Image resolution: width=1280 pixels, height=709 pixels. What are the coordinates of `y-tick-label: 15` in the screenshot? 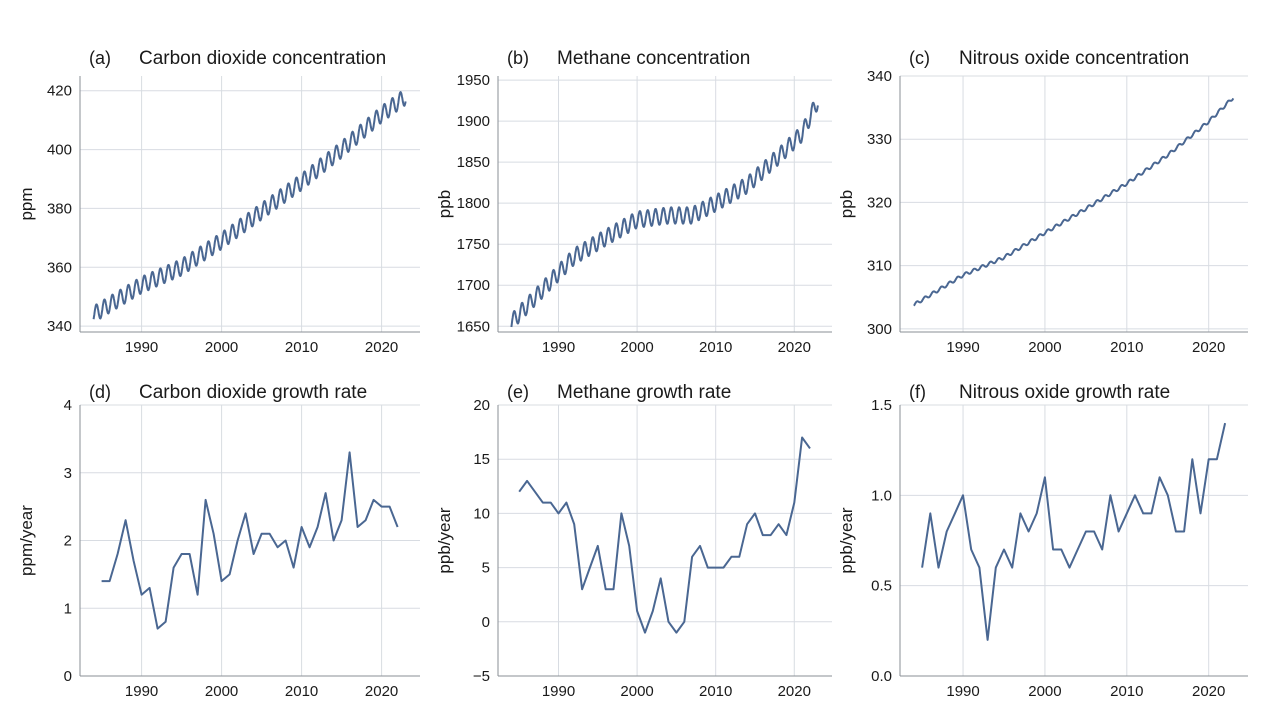 It's located at (481, 459).